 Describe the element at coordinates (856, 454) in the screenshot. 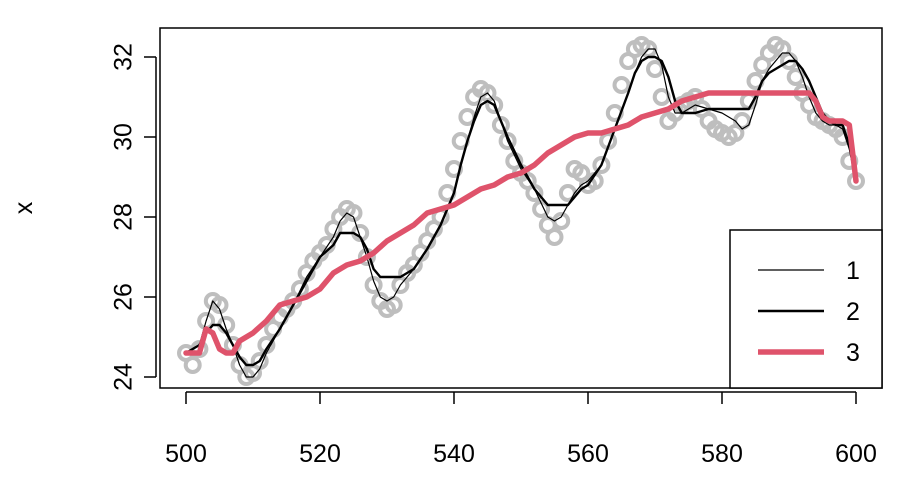

I see `x-tick-label: 600` at that location.